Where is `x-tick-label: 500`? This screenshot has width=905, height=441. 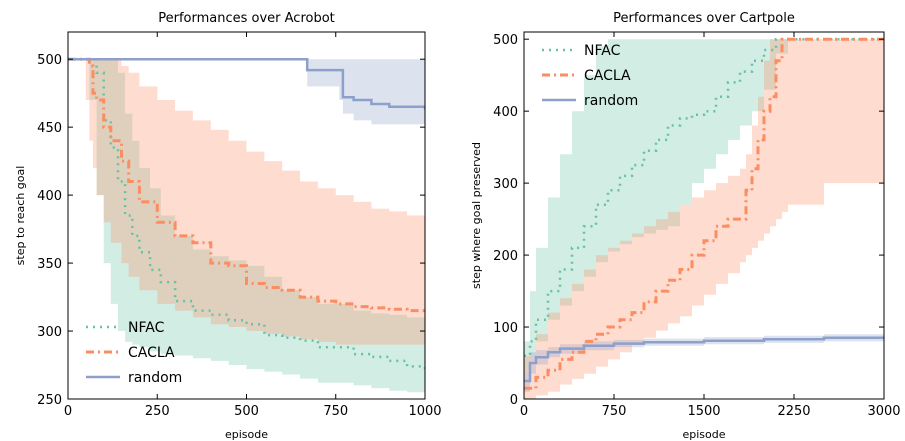 x-tick-label: 500 is located at coordinates (246, 411).